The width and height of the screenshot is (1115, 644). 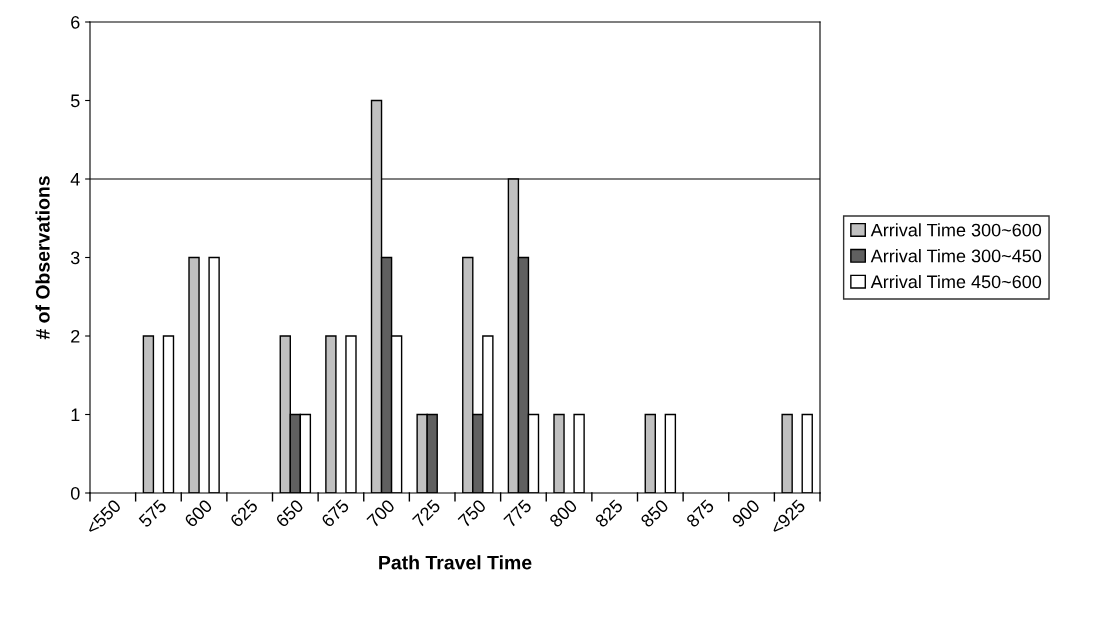 I want to click on y-axis-title: # of Observations, so click(x=42, y=258).